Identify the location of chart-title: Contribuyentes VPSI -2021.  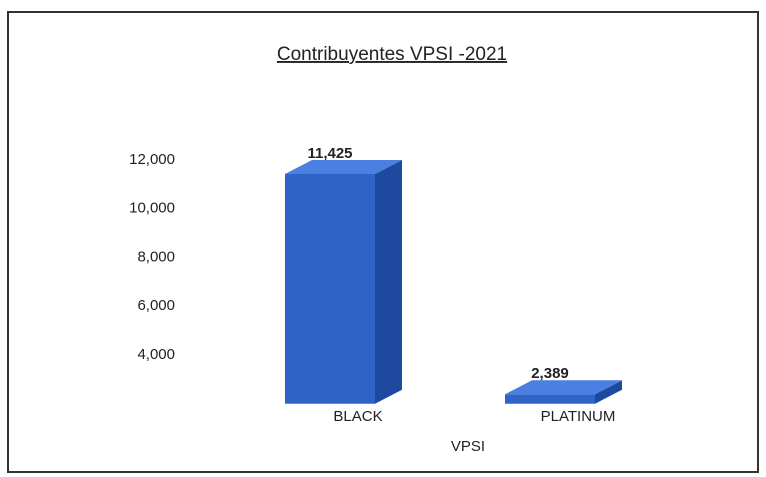
(392, 54).